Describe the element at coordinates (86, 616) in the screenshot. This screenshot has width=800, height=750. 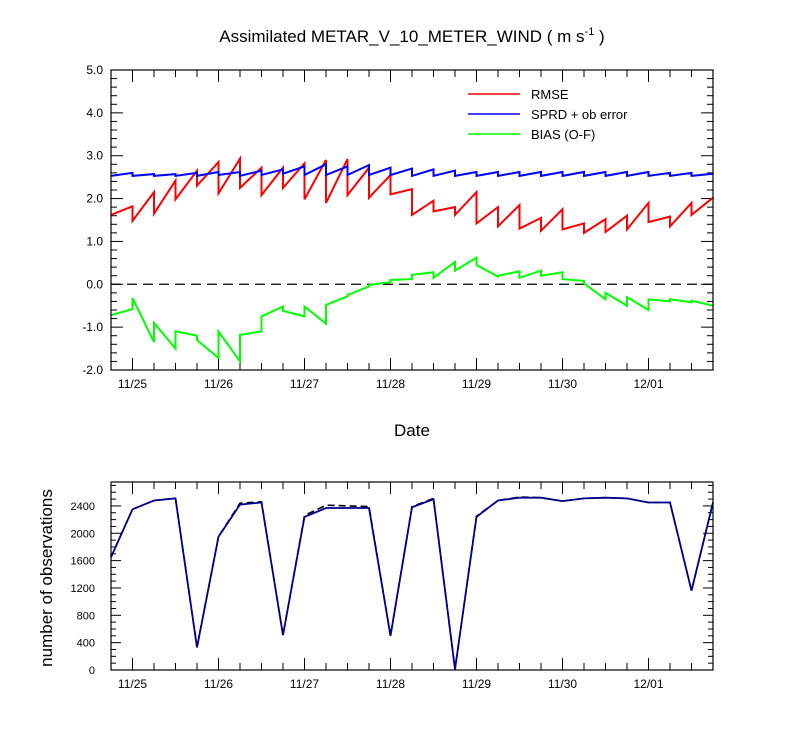
I see `bottom-y-tick-label: 800` at that location.